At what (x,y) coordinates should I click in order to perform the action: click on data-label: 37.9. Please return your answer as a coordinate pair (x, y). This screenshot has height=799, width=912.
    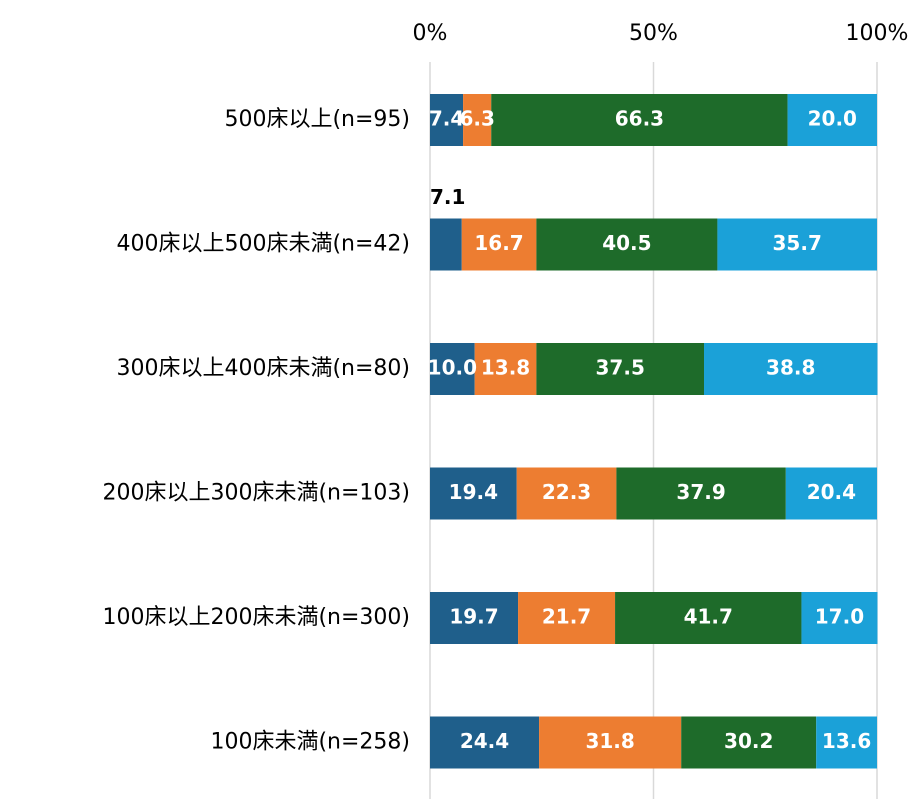
    Looking at the image, I should click on (700, 492).